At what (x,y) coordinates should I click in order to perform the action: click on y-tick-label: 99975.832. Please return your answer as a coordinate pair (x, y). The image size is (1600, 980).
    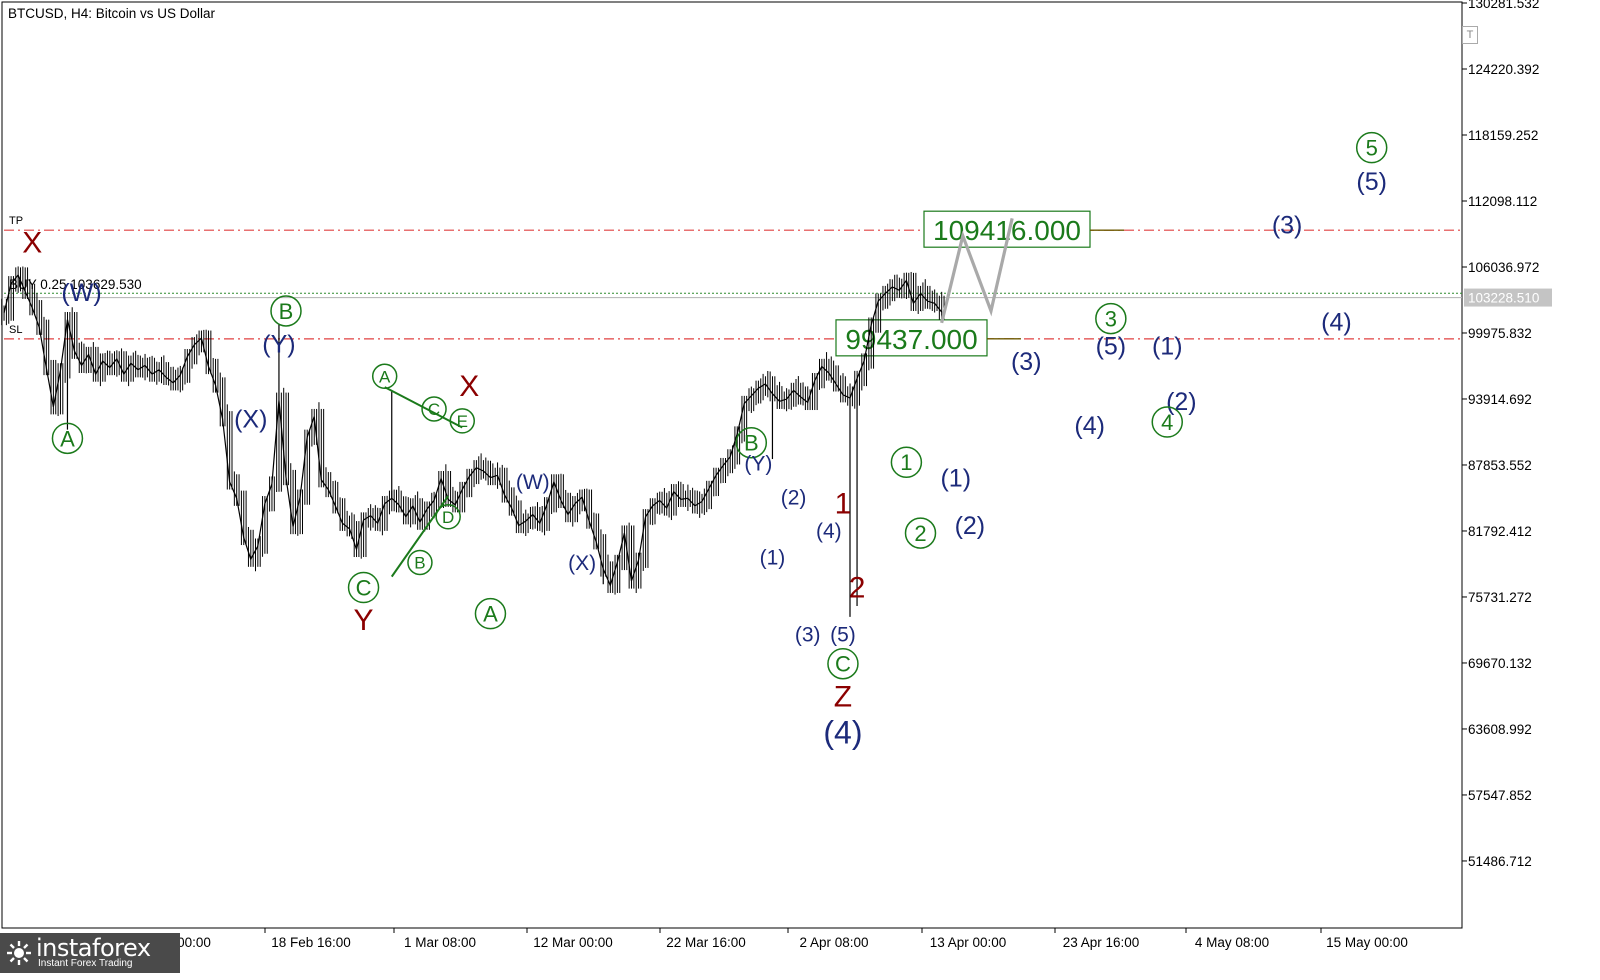
    Looking at the image, I should click on (1500, 333).